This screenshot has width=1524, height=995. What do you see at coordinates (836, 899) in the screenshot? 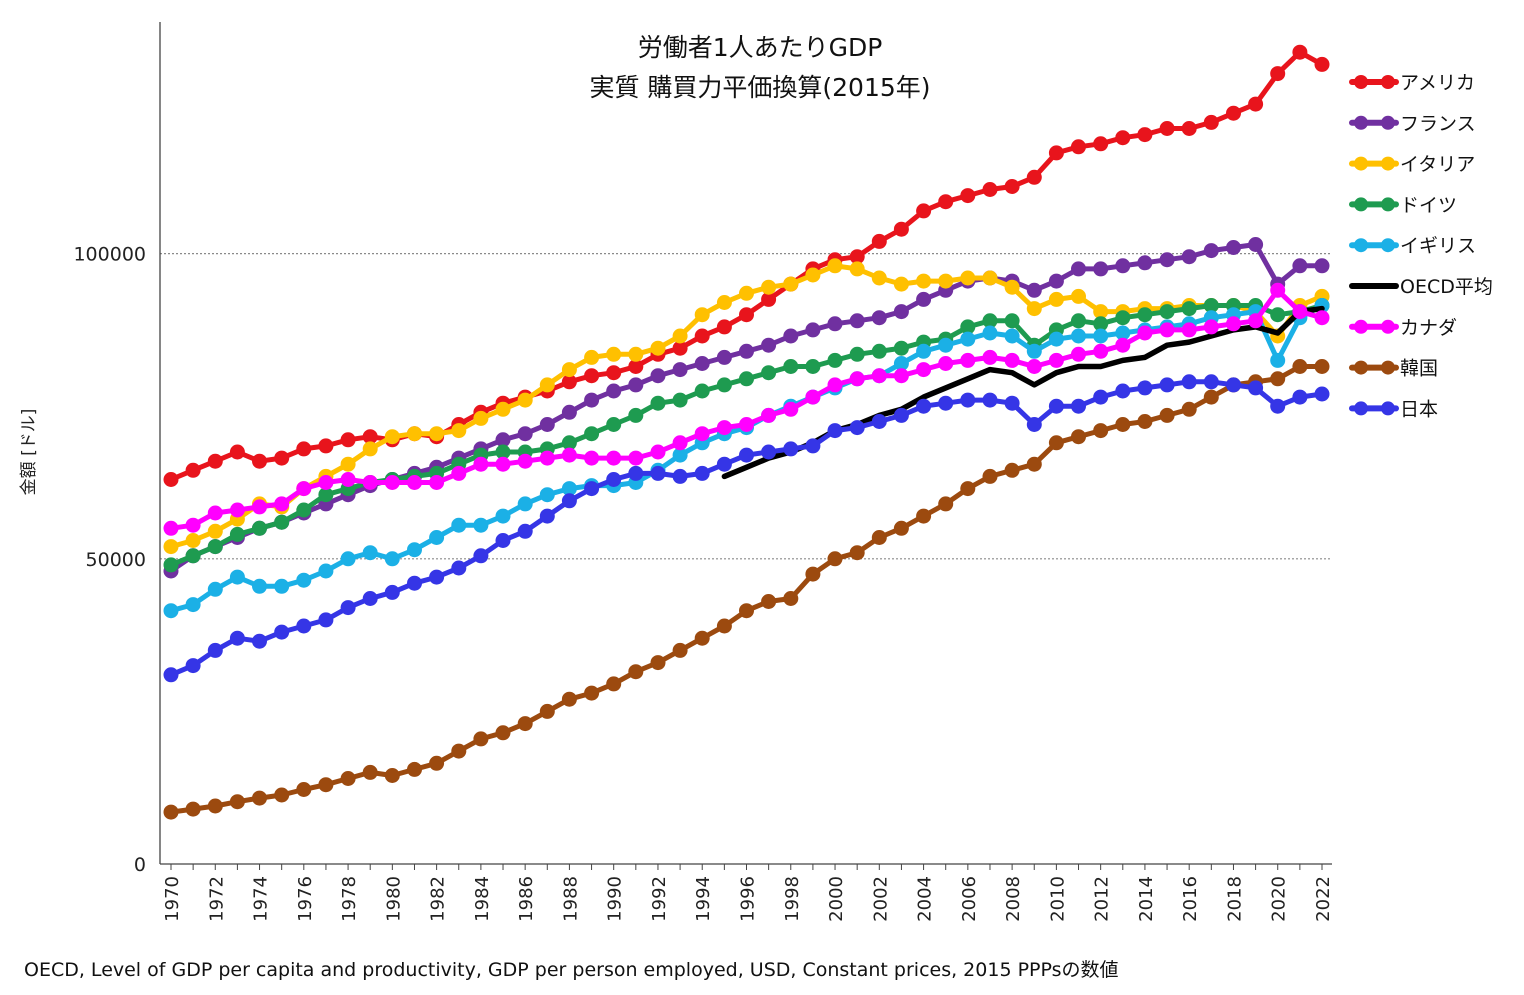
I see `x-tick-label: 2000` at bounding box center [836, 899].